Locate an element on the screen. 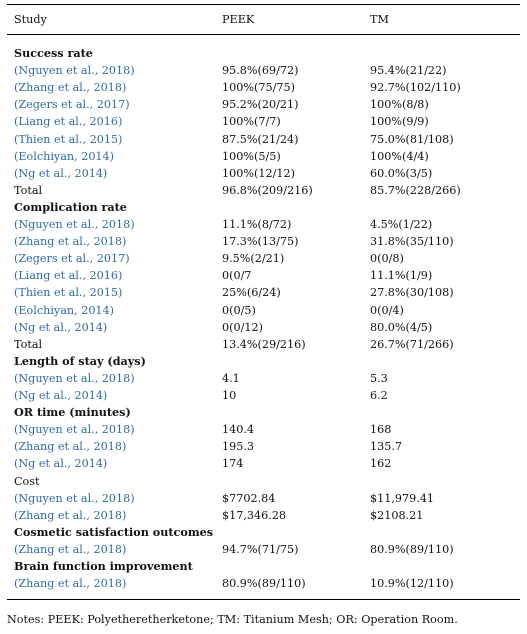 This screenshot has height=634, width=527. tm-cell: 80.9%(89/110) is located at coordinates (412, 549).